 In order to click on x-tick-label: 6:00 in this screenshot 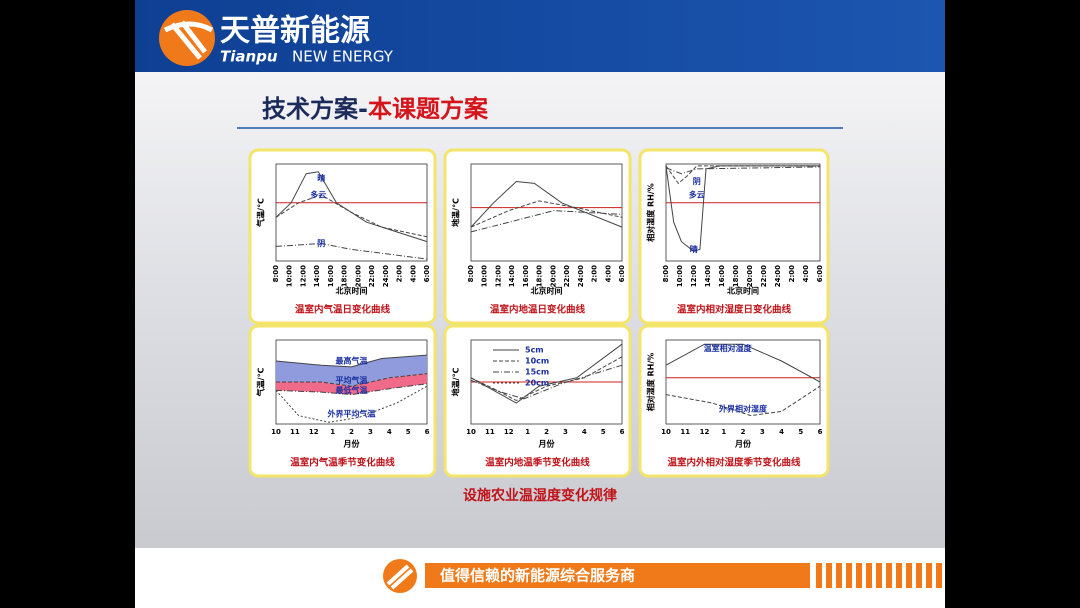, I will do `click(622, 274)`.